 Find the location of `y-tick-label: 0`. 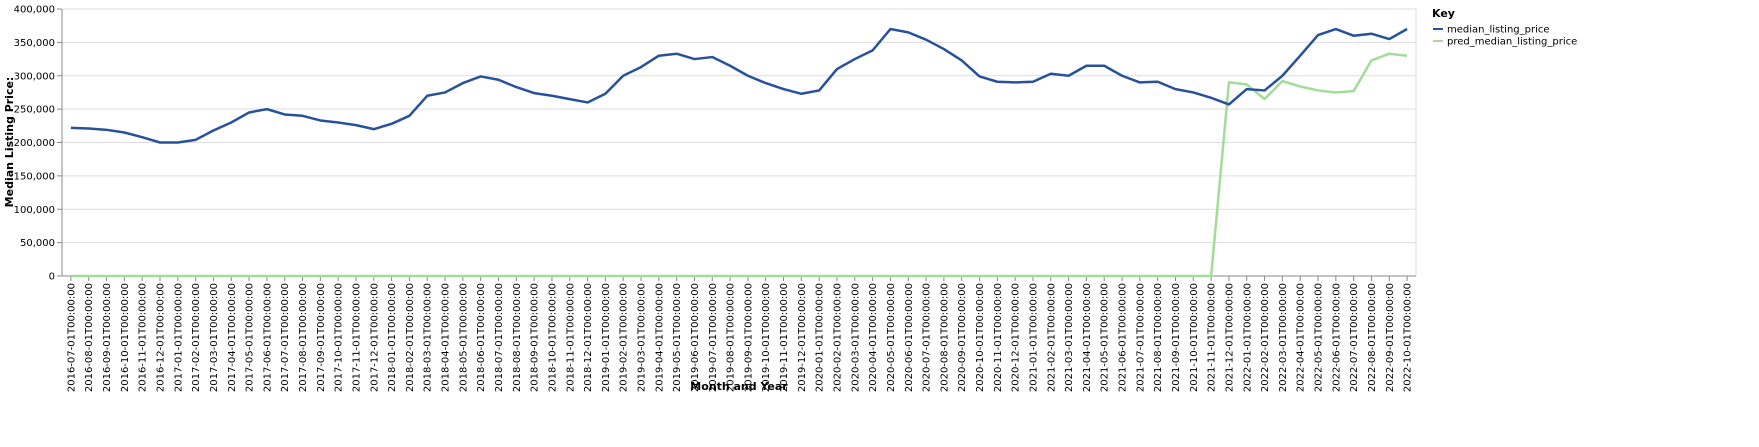

y-tick-label: 0 is located at coordinates (52, 277).